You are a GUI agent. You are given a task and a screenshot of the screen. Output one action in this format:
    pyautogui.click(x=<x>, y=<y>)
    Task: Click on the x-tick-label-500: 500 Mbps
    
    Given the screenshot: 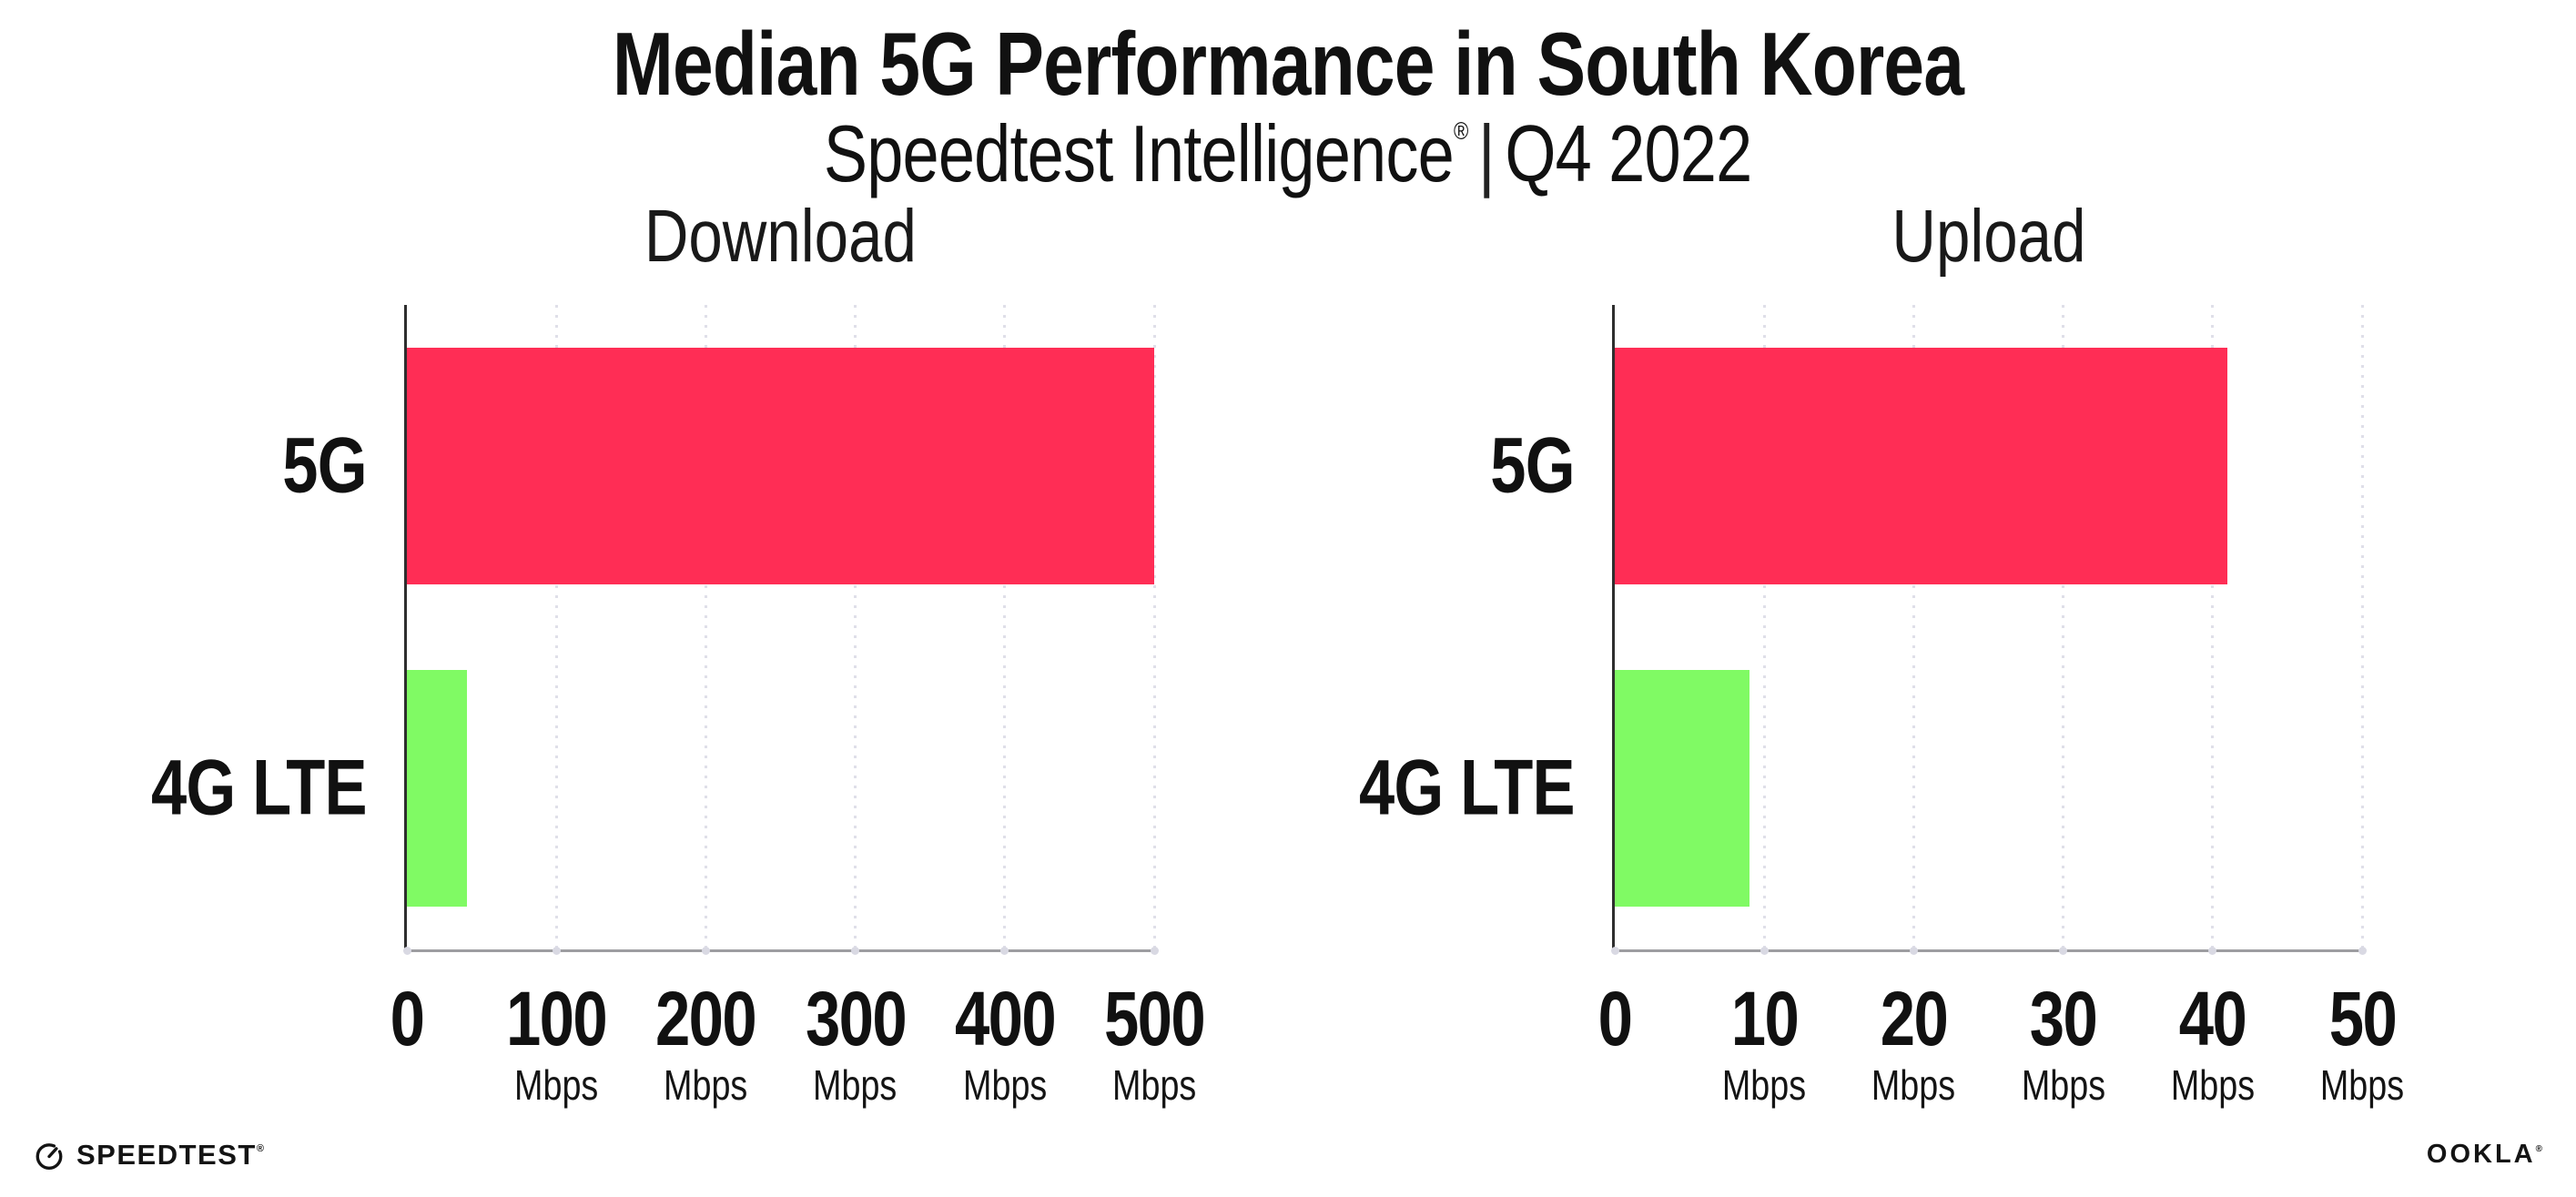 What is the action you would take?
    pyautogui.click(x=1154, y=1043)
    